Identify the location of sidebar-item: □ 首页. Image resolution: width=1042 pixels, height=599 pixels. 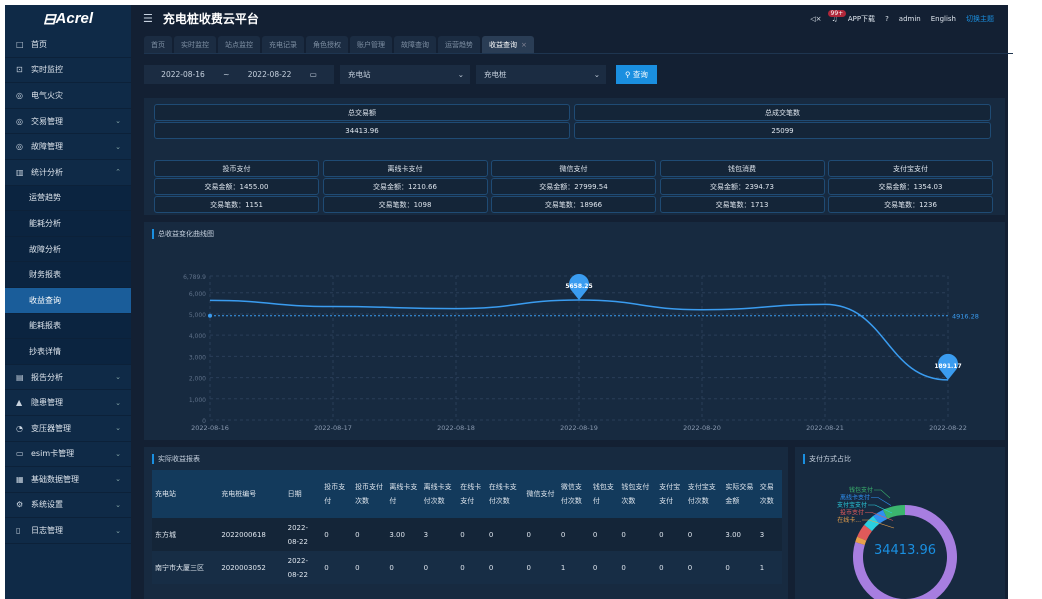
(68, 45).